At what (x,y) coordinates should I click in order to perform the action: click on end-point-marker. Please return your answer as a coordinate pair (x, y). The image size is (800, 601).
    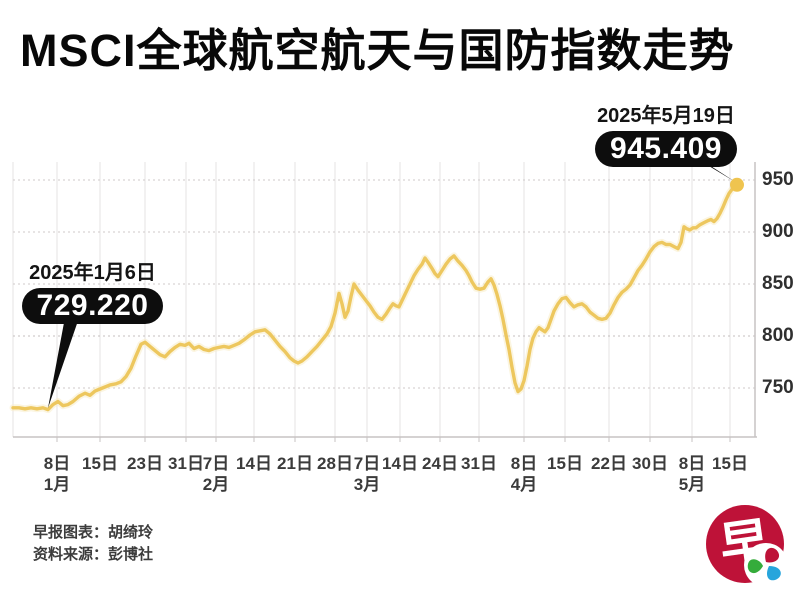
    Looking at the image, I should click on (737, 184).